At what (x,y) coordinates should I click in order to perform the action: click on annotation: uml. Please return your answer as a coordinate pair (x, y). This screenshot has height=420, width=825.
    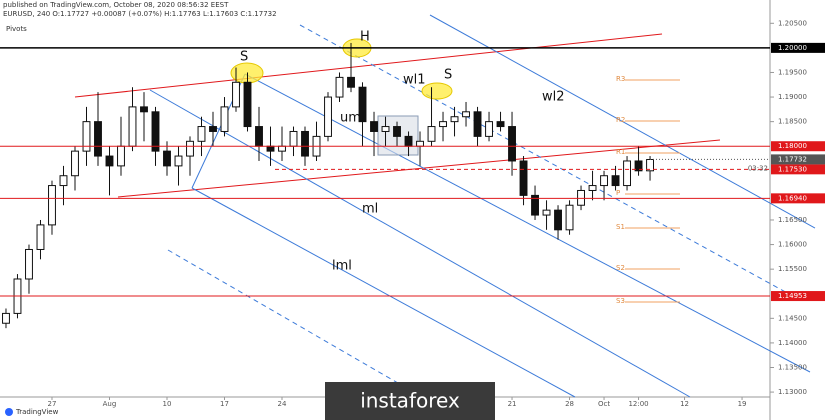
    Looking at the image, I should click on (352, 118).